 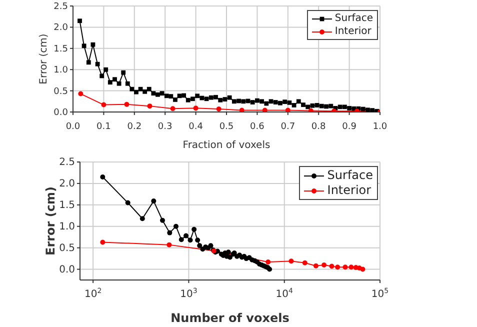 I want to click on x-axis-title: Number of voxels, so click(x=230, y=318).